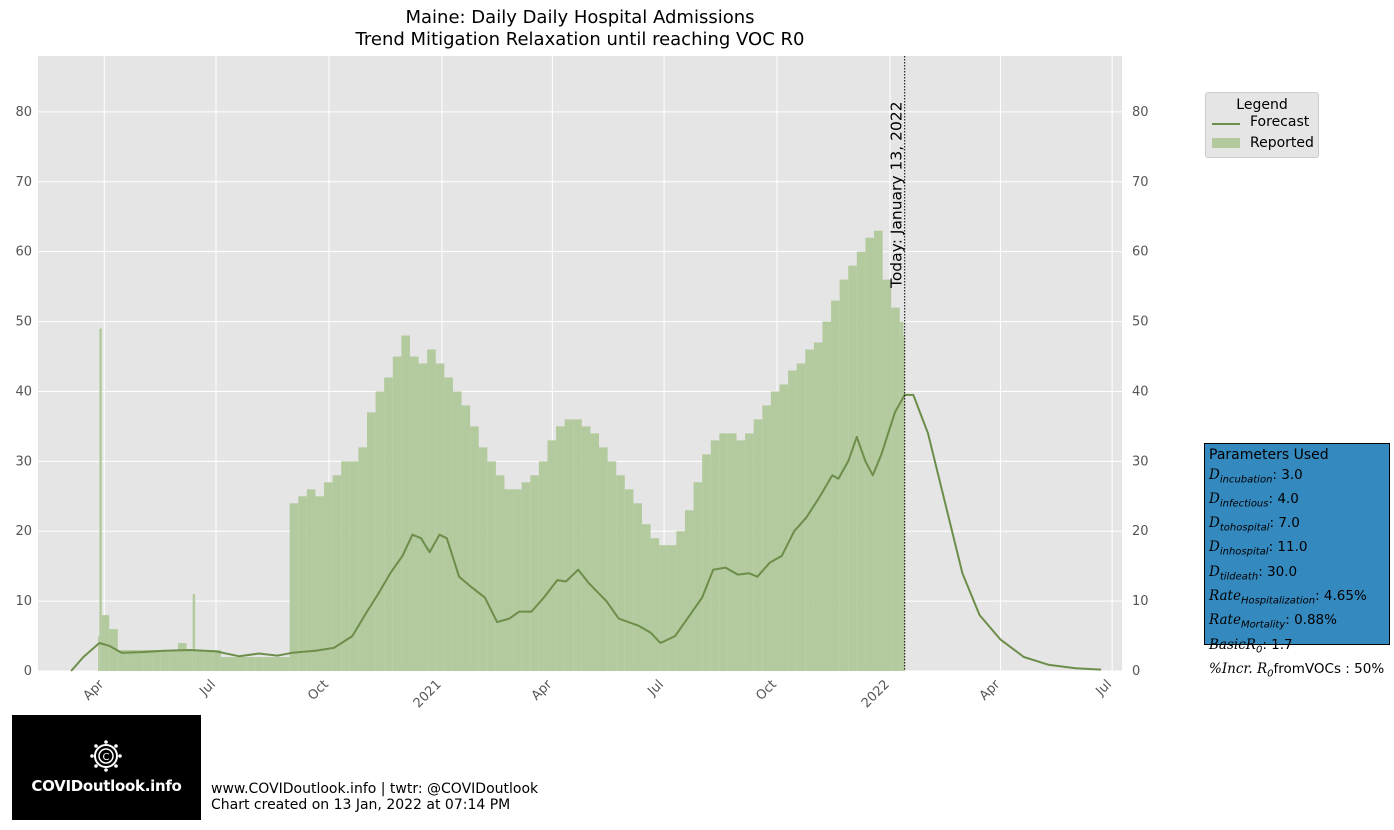 The height and width of the screenshot is (830, 1394). What do you see at coordinates (1140, 531) in the screenshot?
I see `y-tick-label-right: 20` at bounding box center [1140, 531].